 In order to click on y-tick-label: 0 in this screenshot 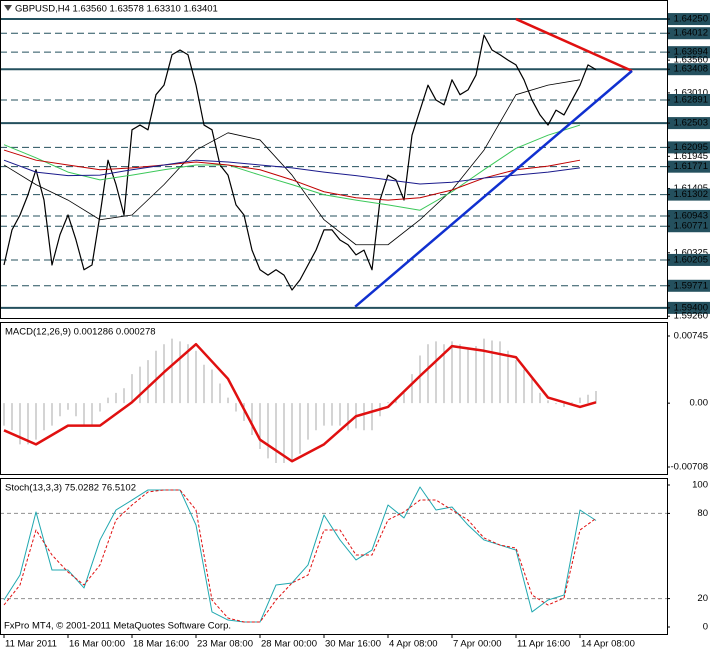, I will do `click(705, 627)`.